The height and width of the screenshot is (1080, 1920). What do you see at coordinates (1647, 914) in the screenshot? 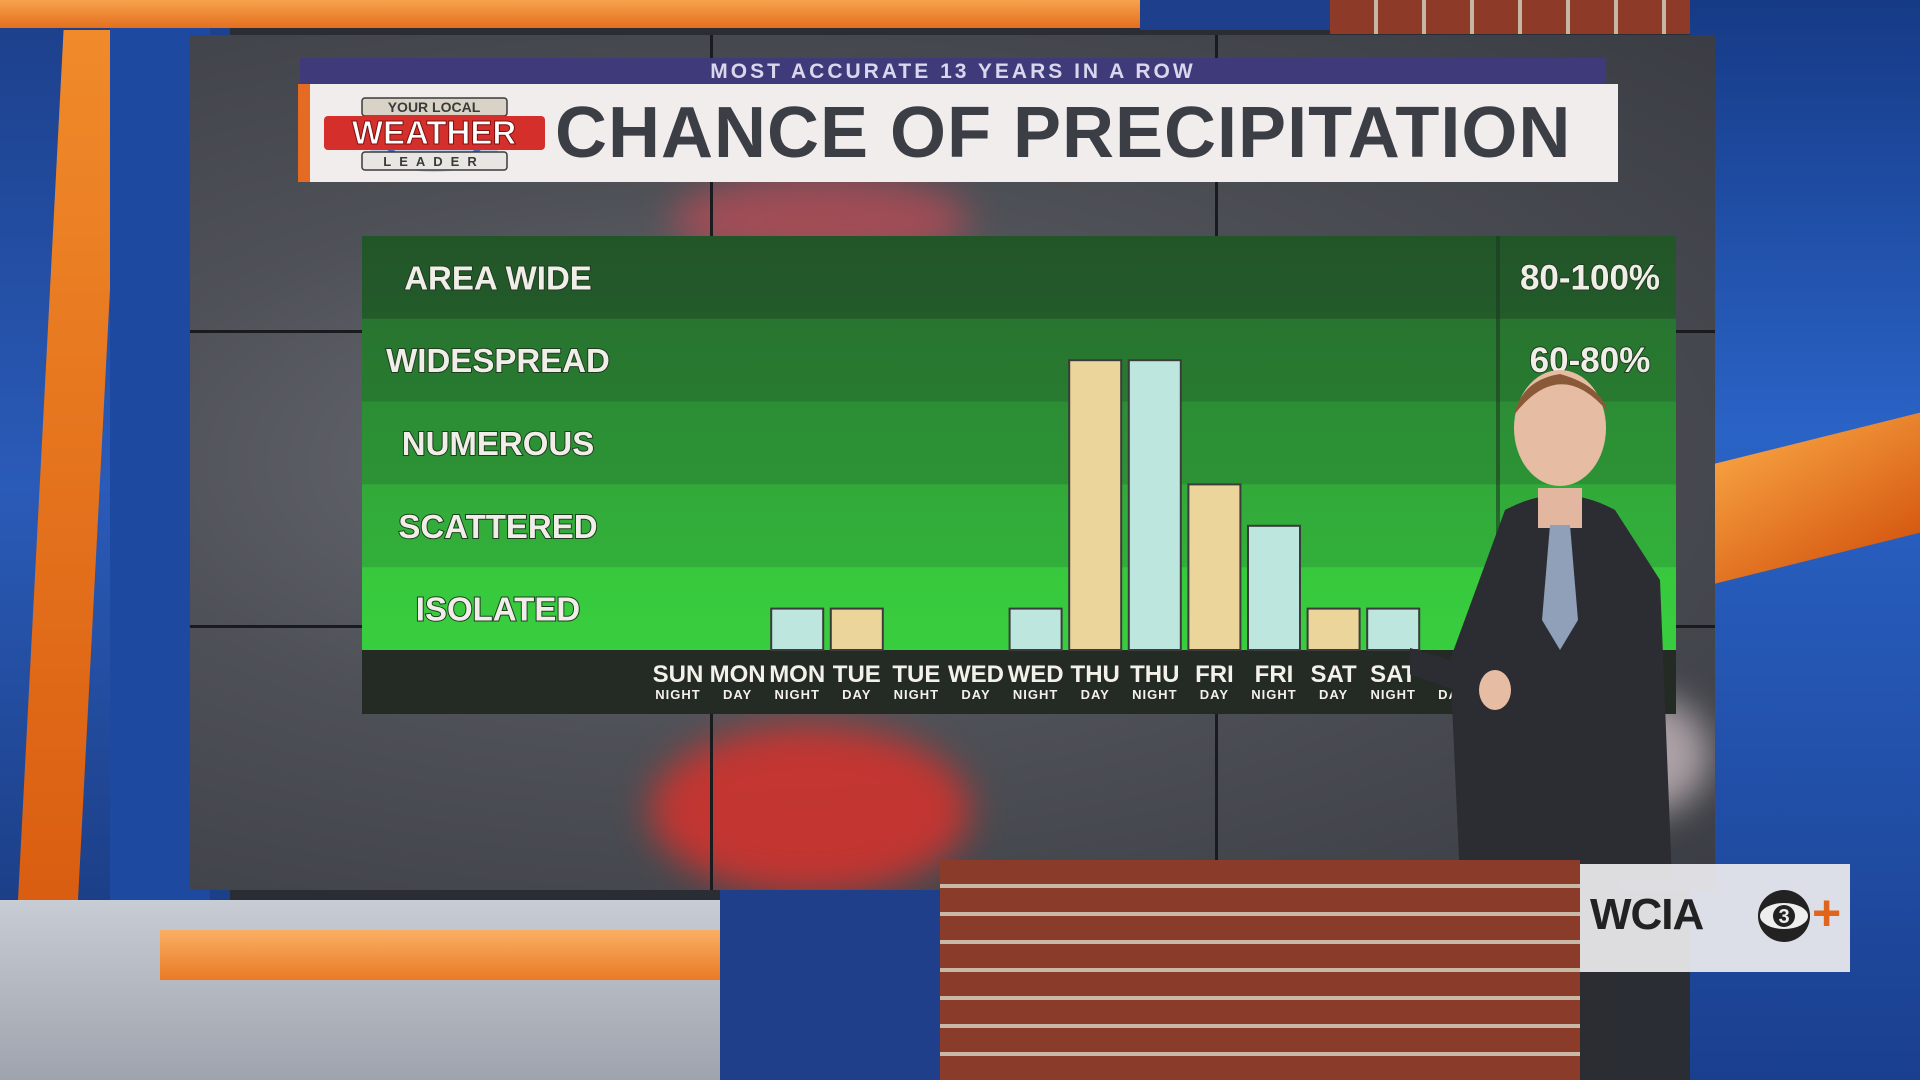
I see `station-call-letters: WCIA` at bounding box center [1647, 914].